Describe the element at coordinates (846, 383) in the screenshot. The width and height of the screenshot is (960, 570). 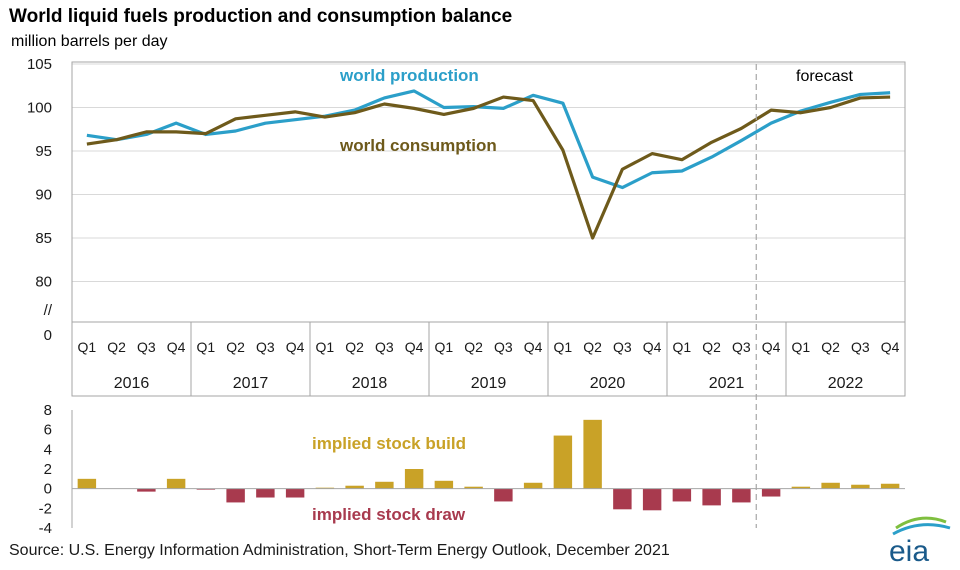
I see `year-tick-label: 2022` at that location.